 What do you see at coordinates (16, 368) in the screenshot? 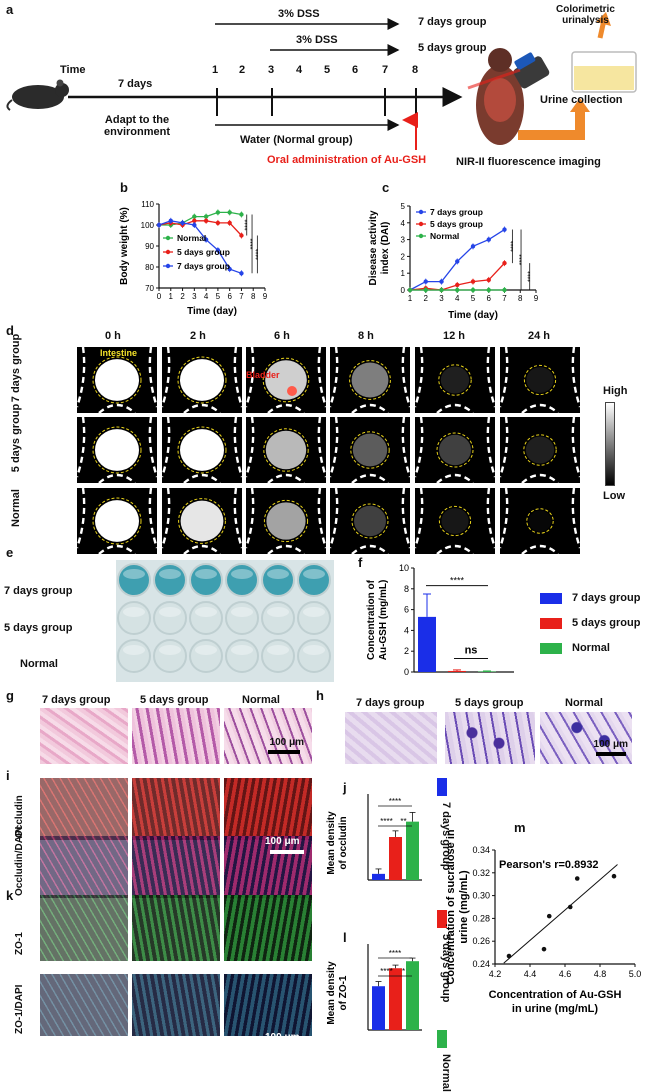
I see `row-label: 7 days group` at bounding box center [16, 368].